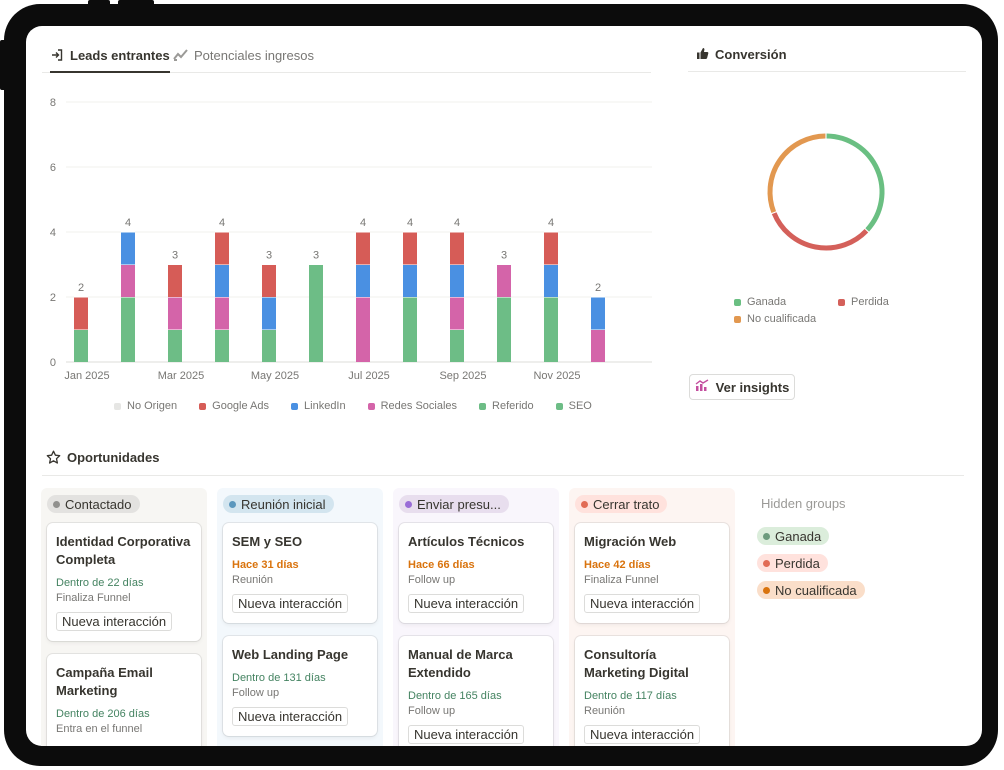 The height and width of the screenshot is (770, 1004). I want to click on column-status-pill: Contactado, so click(93, 504).